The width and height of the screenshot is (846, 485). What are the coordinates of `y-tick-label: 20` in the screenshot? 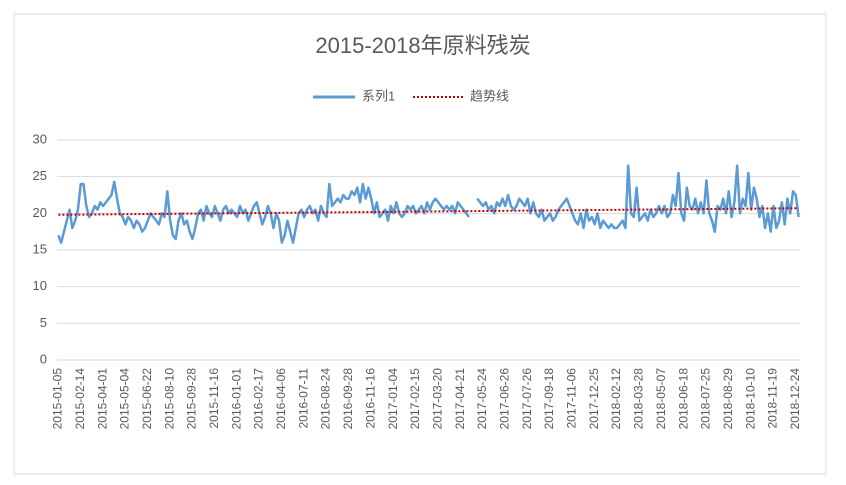 It's located at (40, 212).